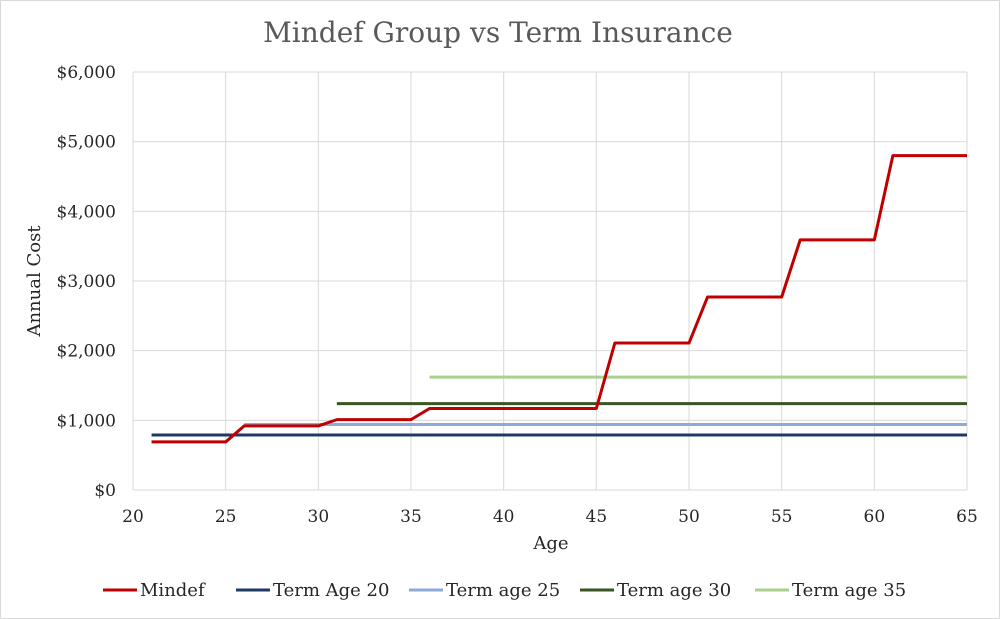  Describe the element at coordinates (504, 517) in the screenshot. I see `x-tick-label: 40` at that location.